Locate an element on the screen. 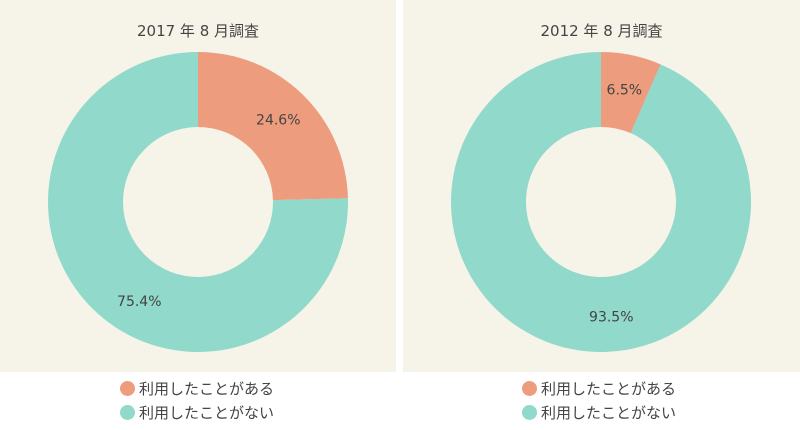 Image resolution: width=800 pixels, height=430 pixels. legend-2012: 利用したことがある 利用したことがない is located at coordinates (599, 400).